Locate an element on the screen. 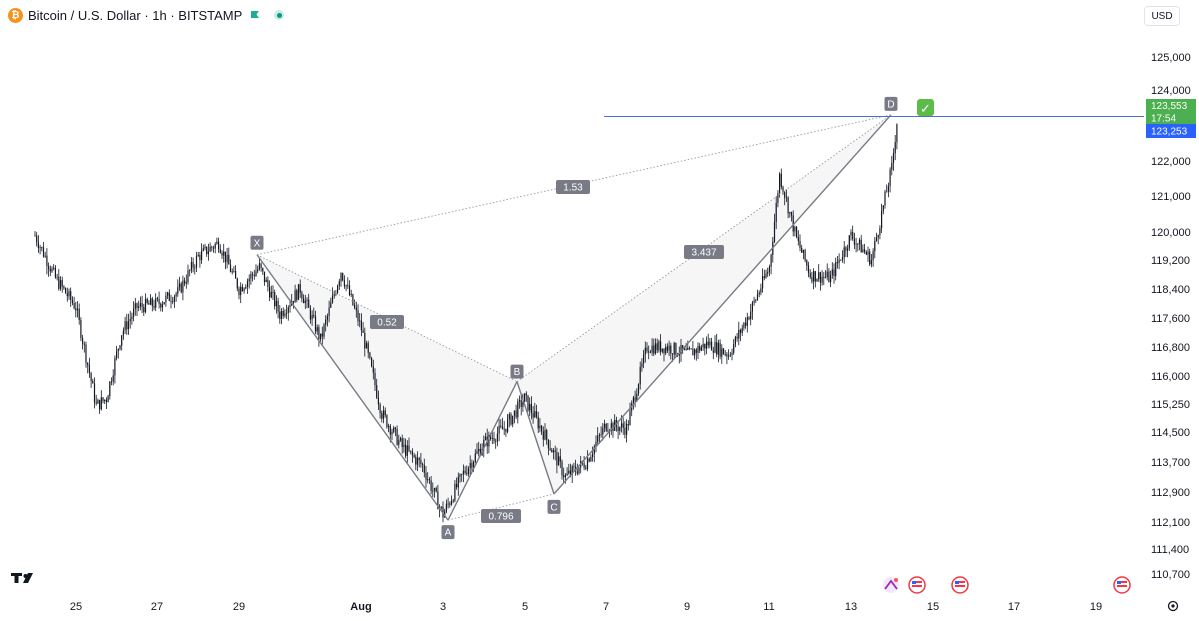 The image size is (1199, 621). pattern-ratio-label: 3.437 is located at coordinates (703, 253).